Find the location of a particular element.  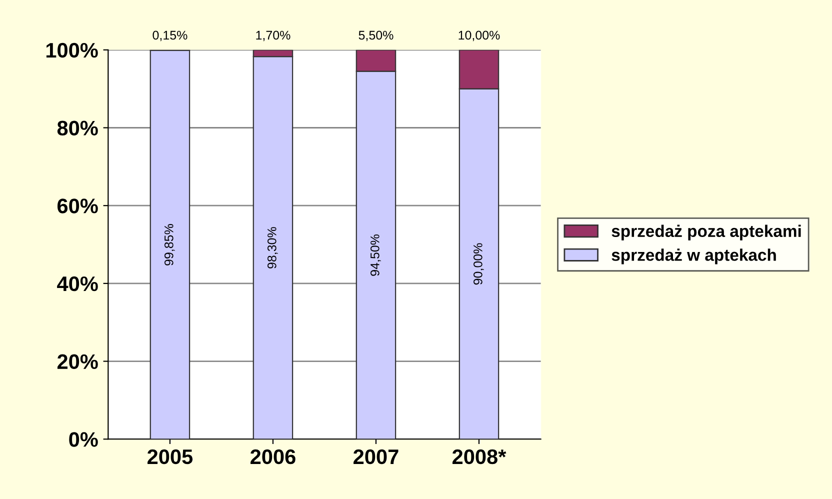

data-label: 98,30% is located at coordinates (272, 247).